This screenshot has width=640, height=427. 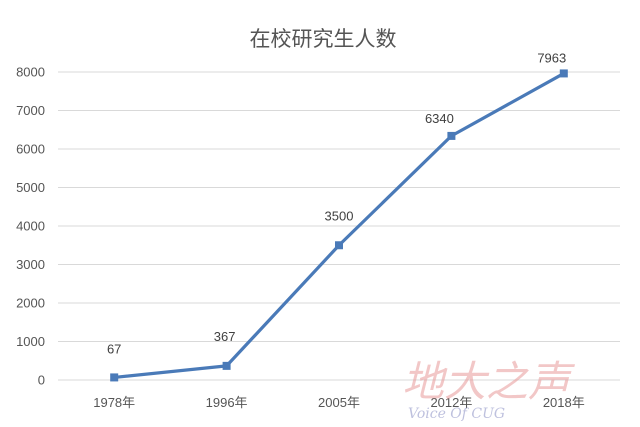 I want to click on watermark-main: 地大之声, so click(x=489, y=381).